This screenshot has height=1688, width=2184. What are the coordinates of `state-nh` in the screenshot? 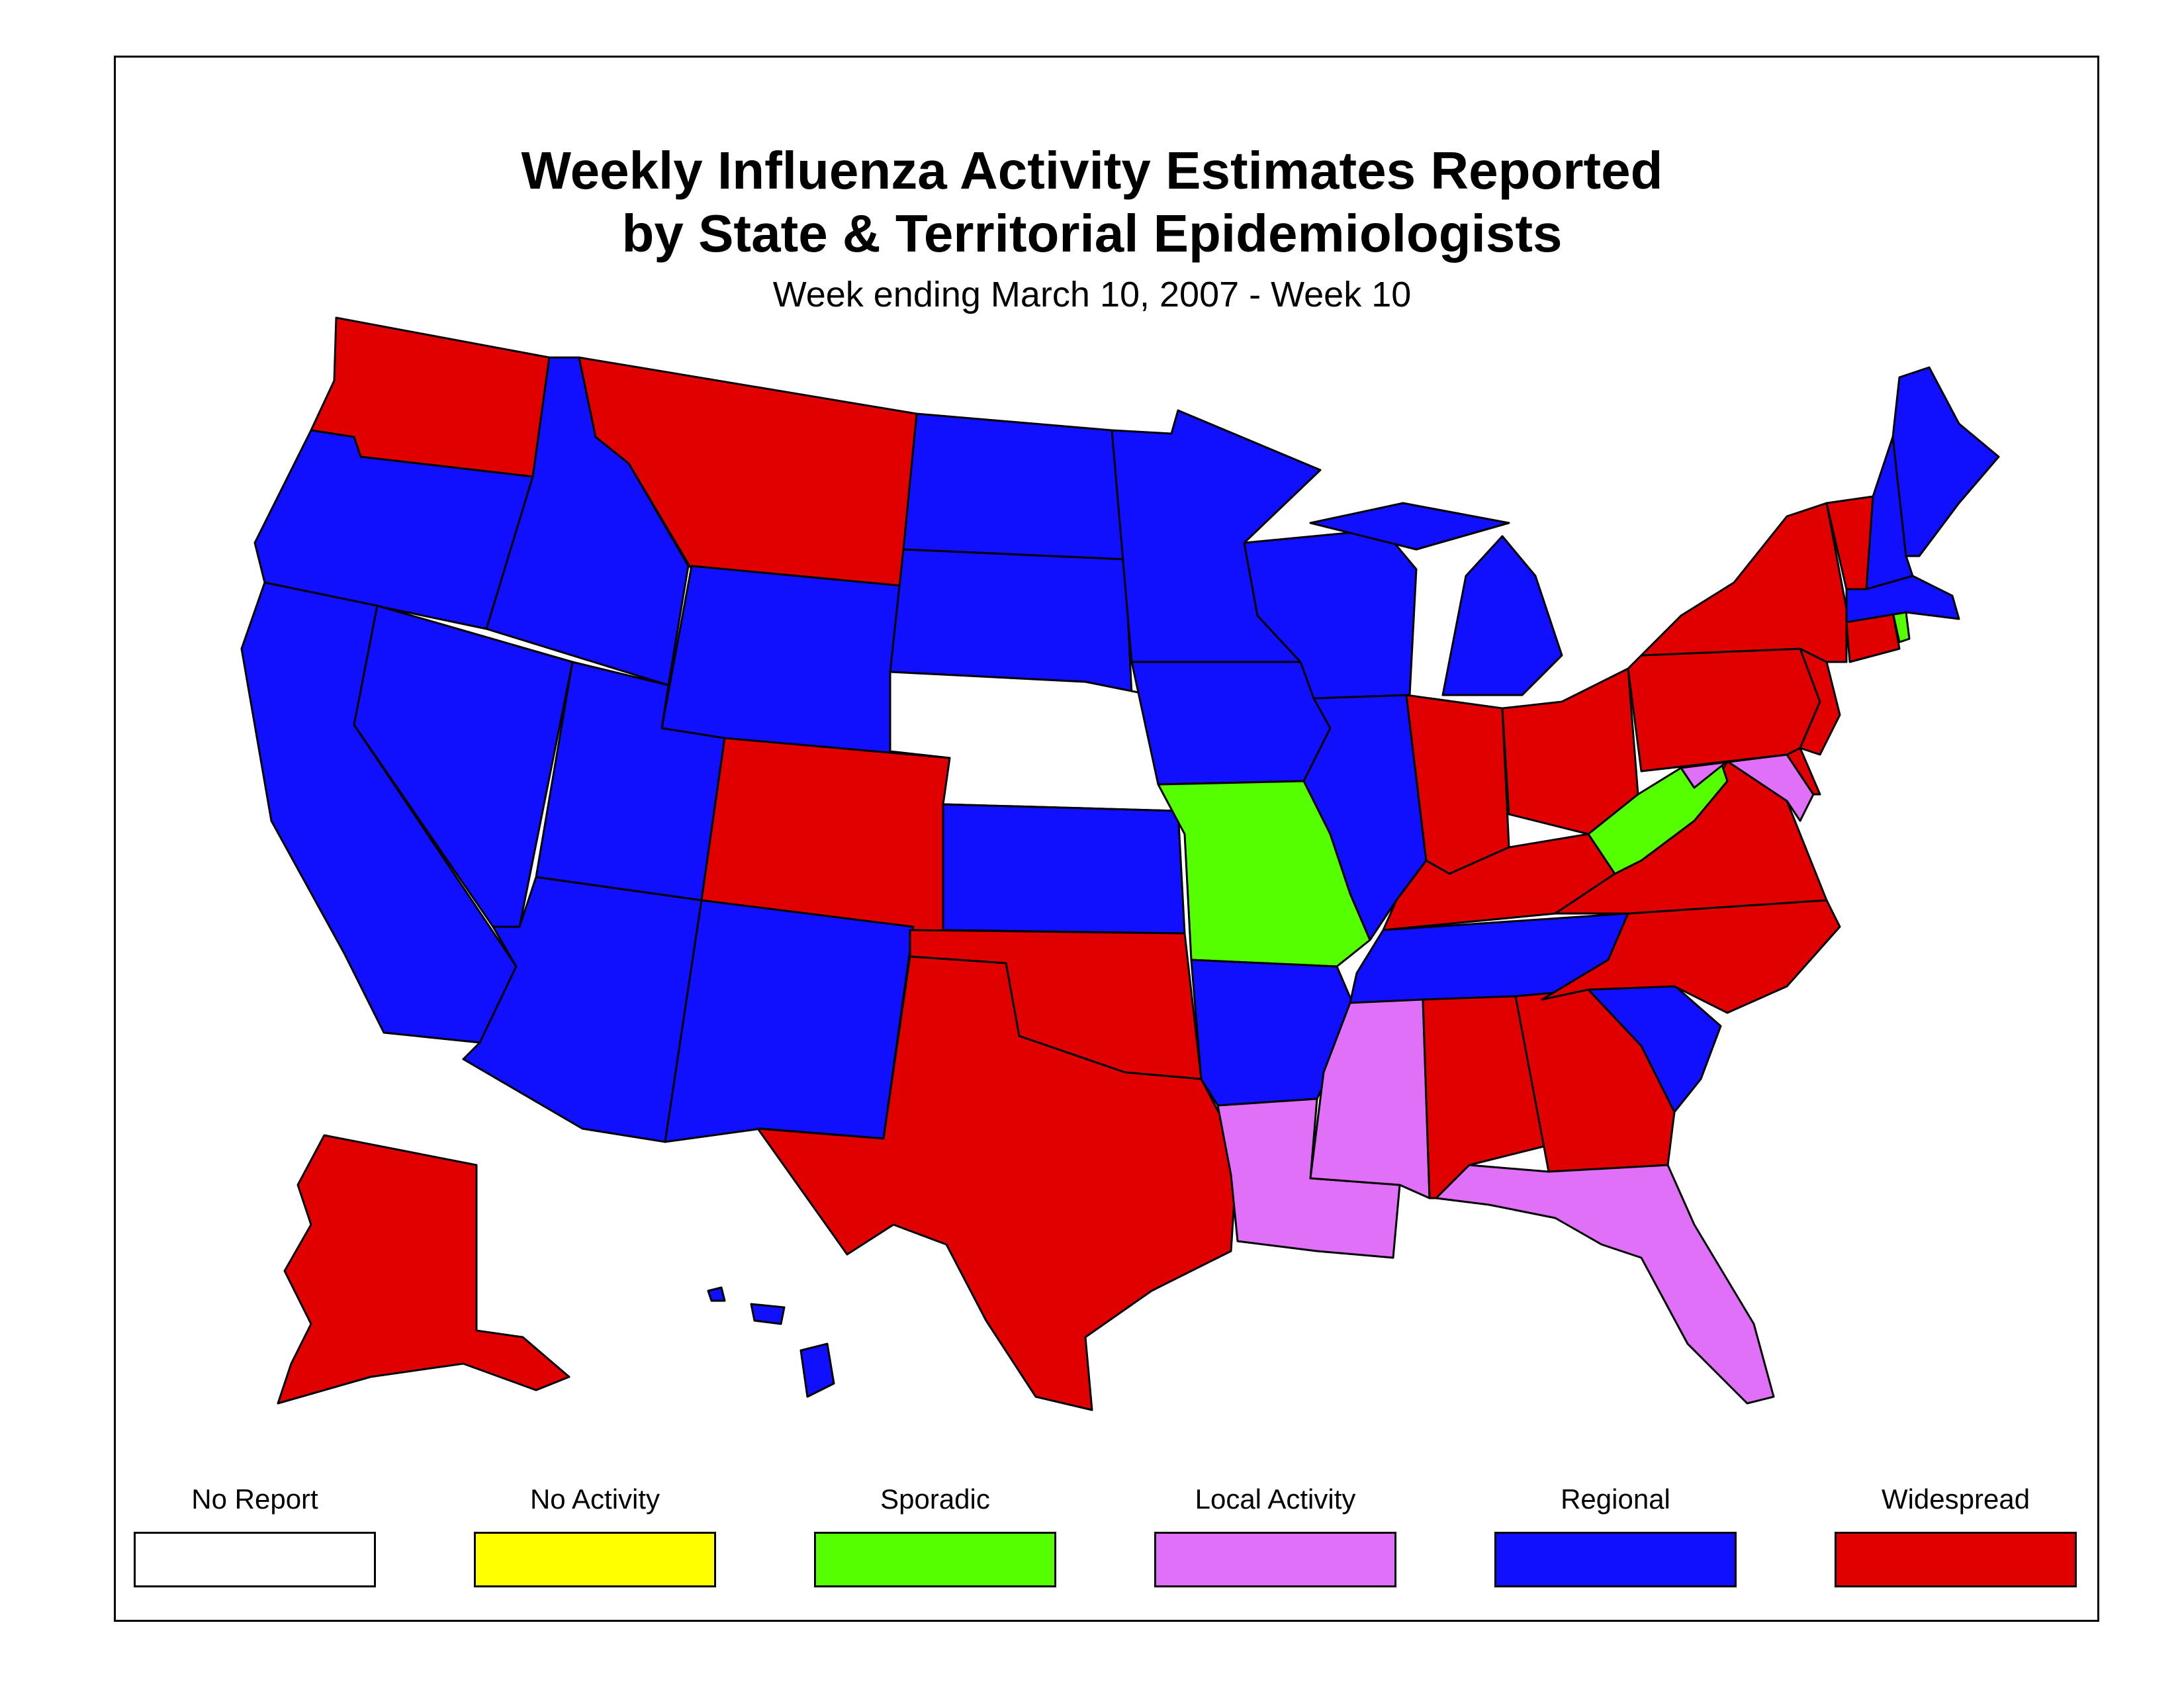 It's located at (1889, 513).